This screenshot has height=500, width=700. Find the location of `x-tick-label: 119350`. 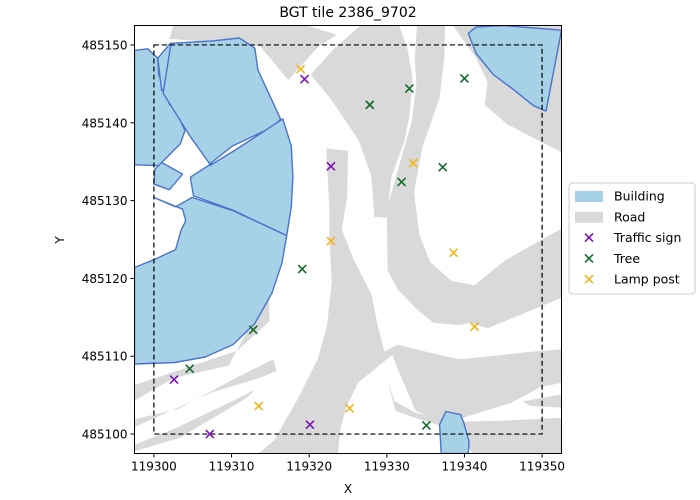

x-tick-label: 119350 is located at coordinates (542, 467).